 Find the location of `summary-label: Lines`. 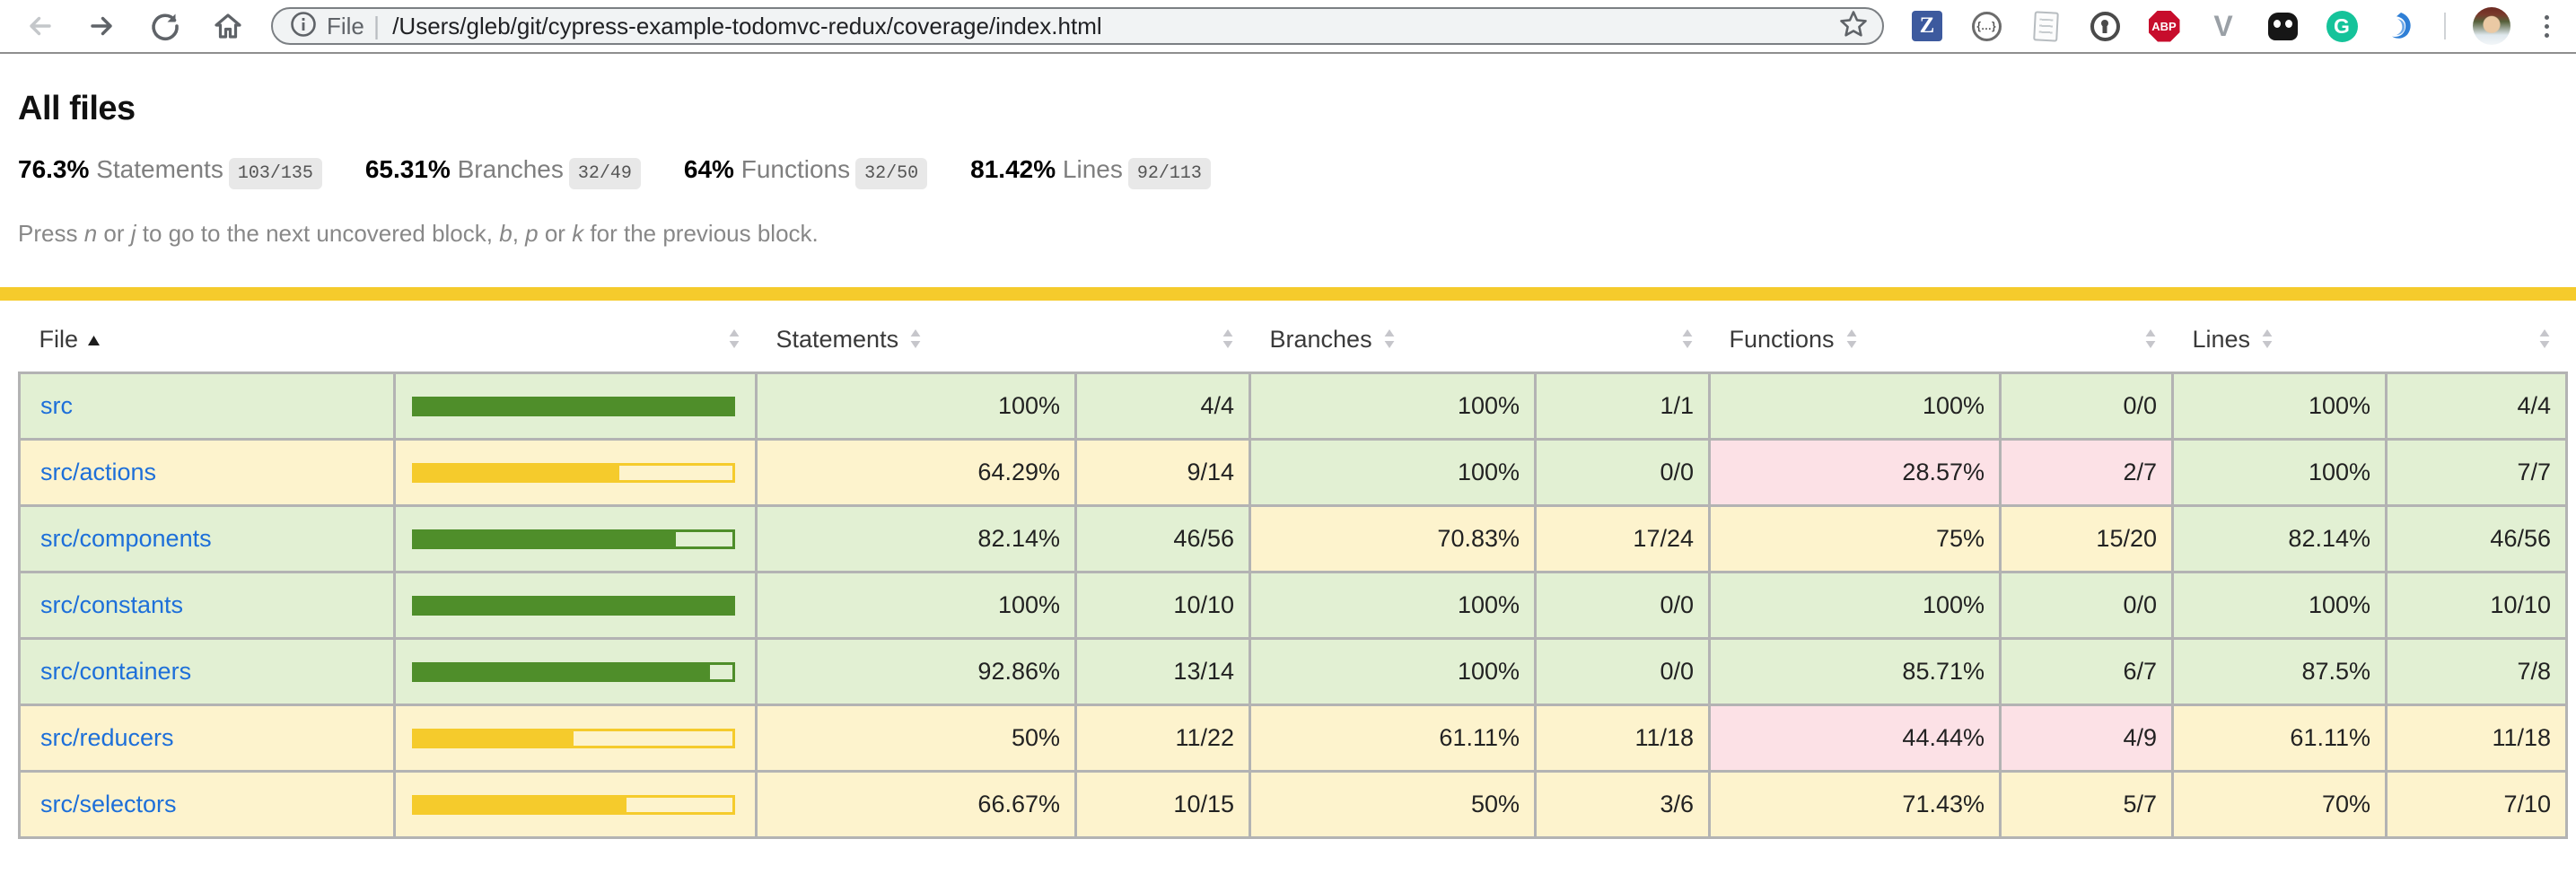

summary-label: Lines is located at coordinates (1092, 169).